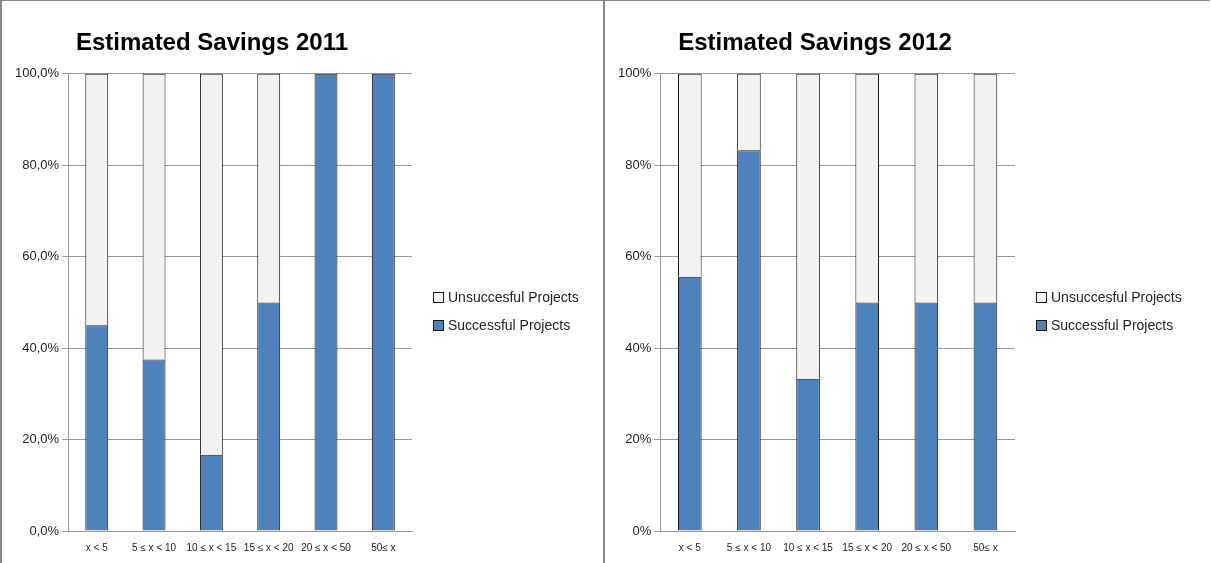  Describe the element at coordinates (638, 439) in the screenshot. I see `y-tick-label: 20%` at that location.